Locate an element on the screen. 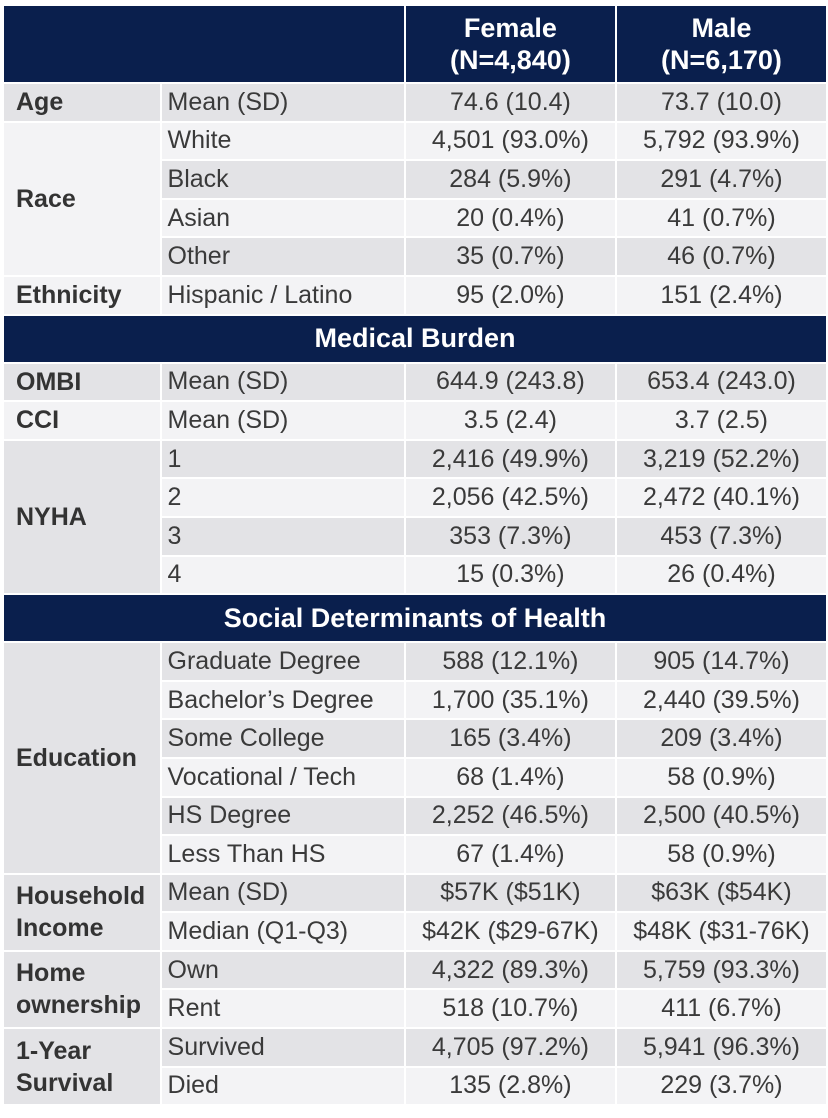 The width and height of the screenshot is (828, 1118). category-label: Age is located at coordinates (82, 102).